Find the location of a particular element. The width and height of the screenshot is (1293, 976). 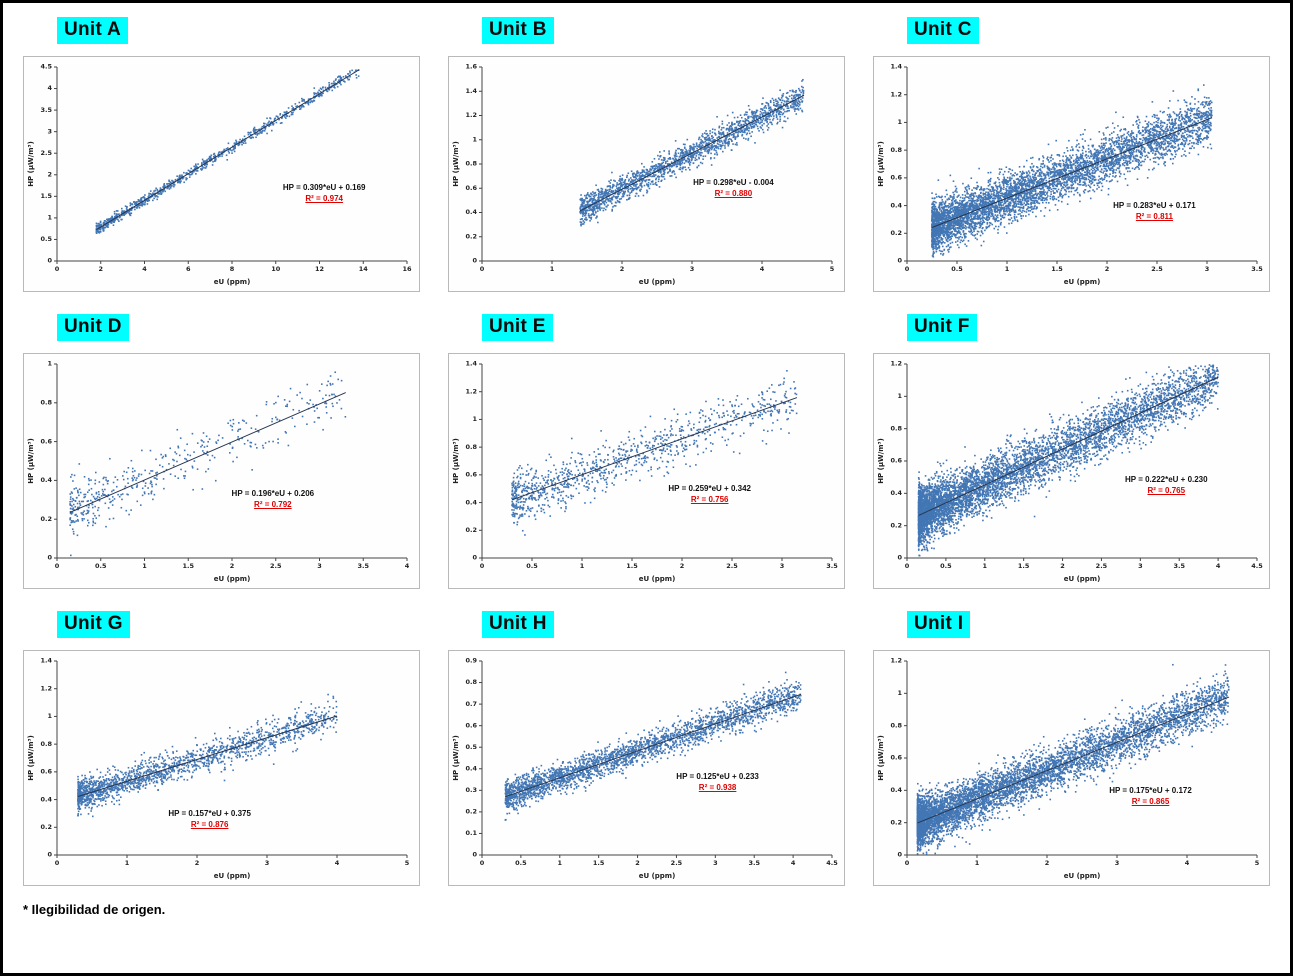

scatter-chart-unit-f: HP = 0.222*eU + 0.230 R² = 0.765 is located at coordinates (1071, 471).